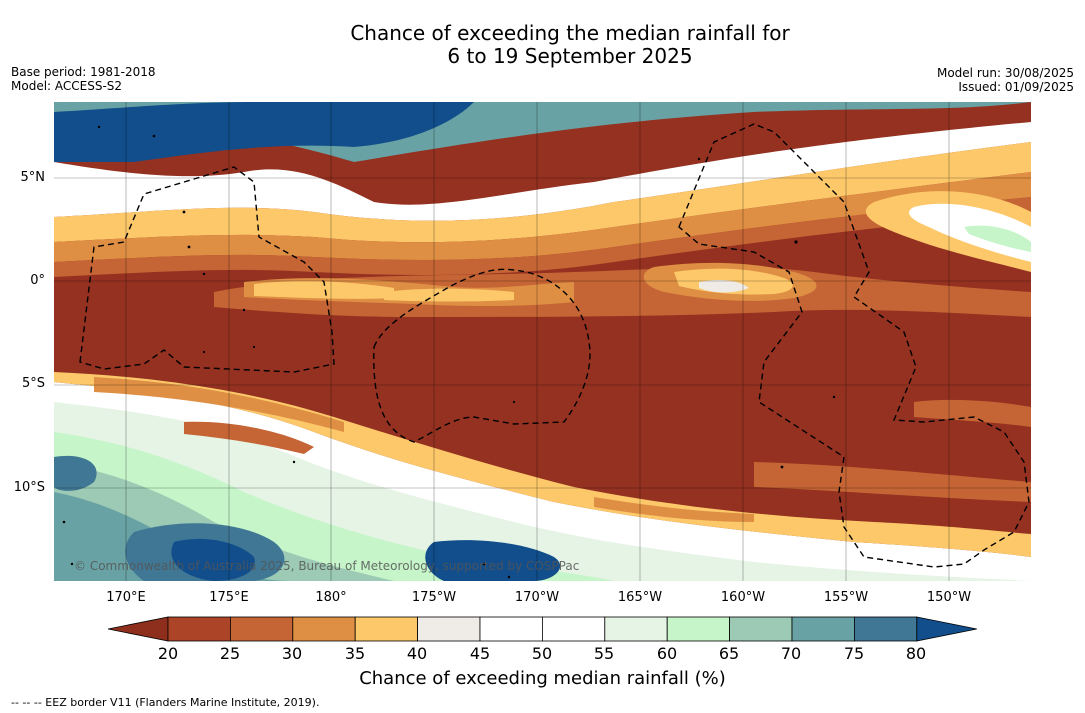  What do you see at coordinates (230, 653) in the screenshot?
I see `colorbar-label: 25` at bounding box center [230, 653].